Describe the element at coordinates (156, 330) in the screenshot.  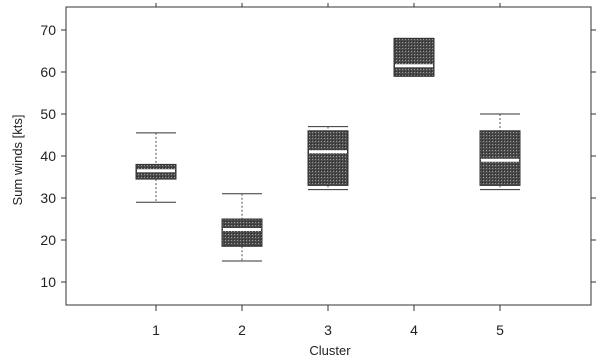
I see `x-tick-label: 1` at that location.